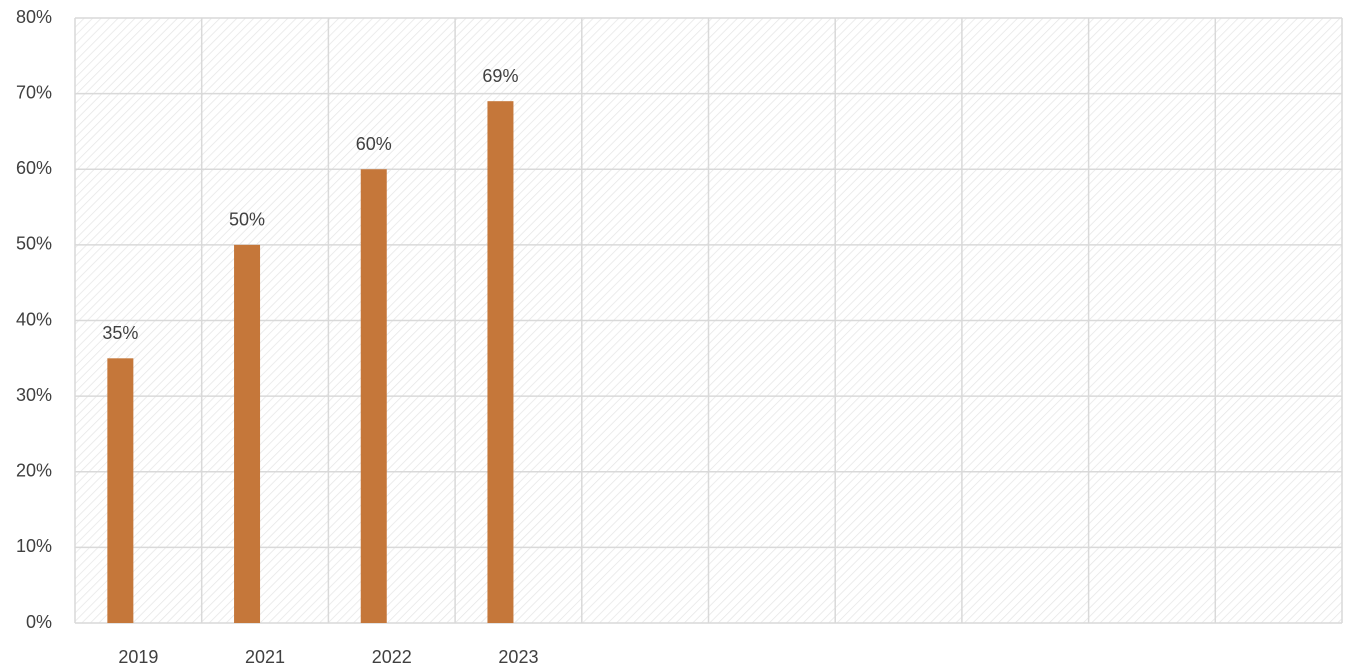  Describe the element at coordinates (34, 168) in the screenshot. I see `y-tick-label: 60%` at that location.